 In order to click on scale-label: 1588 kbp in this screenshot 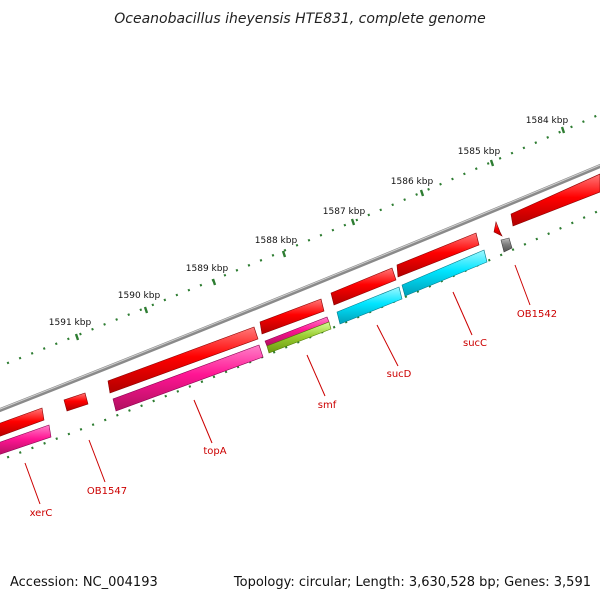, I will do `click(276, 241)`.